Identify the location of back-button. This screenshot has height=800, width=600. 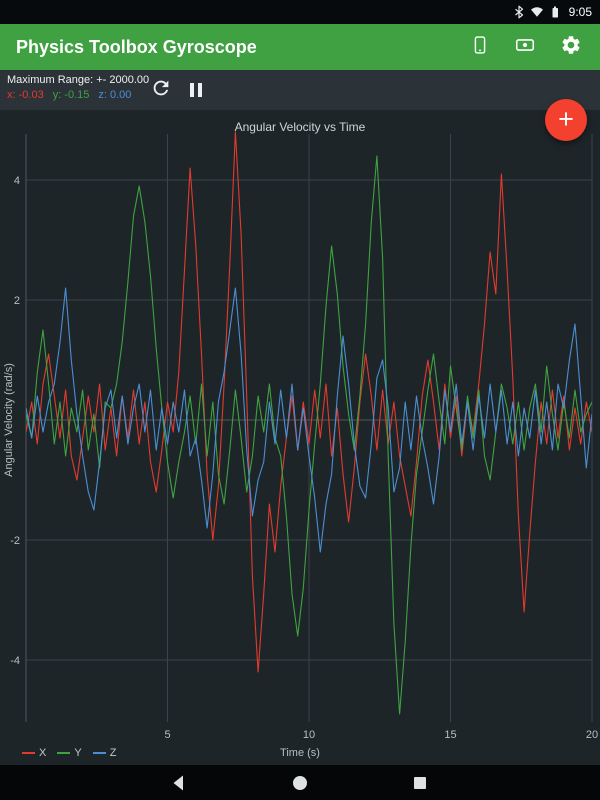
(180, 783).